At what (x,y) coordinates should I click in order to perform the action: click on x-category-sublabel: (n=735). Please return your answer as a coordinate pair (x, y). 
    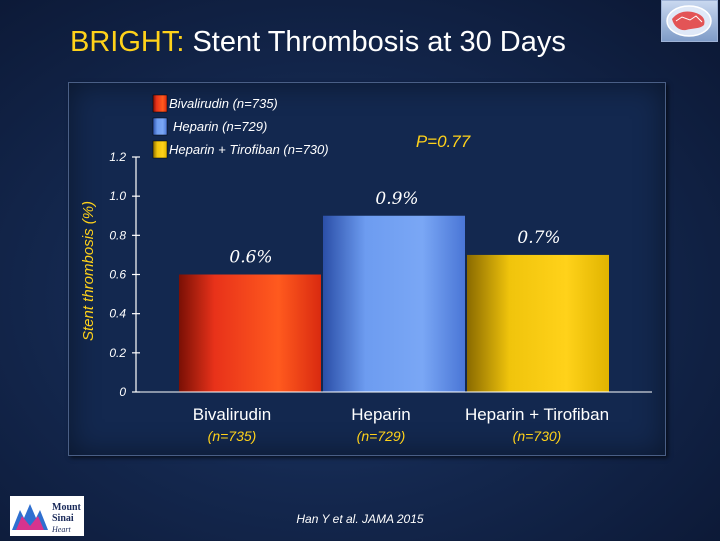
    Looking at the image, I should click on (232, 436).